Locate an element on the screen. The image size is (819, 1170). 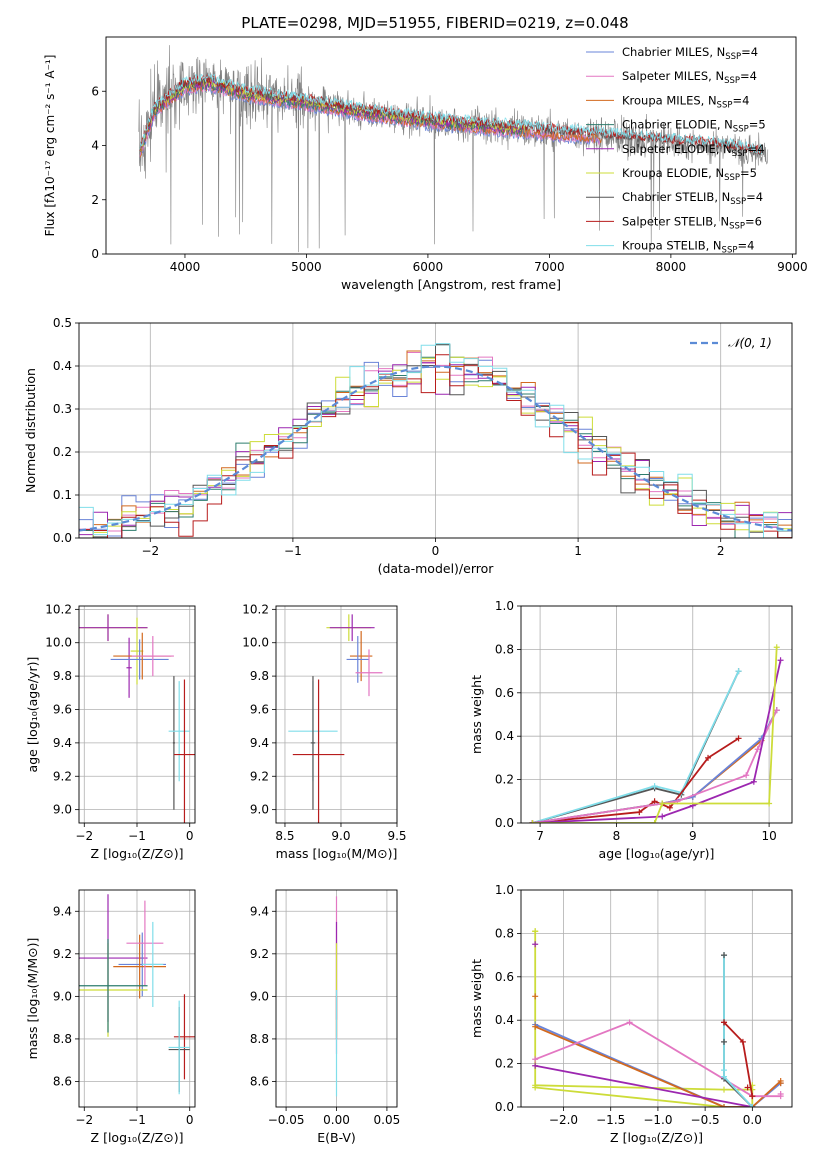
legend-entry: Chabrier ELODIE, NSSP=5 is located at coordinates (694, 126).